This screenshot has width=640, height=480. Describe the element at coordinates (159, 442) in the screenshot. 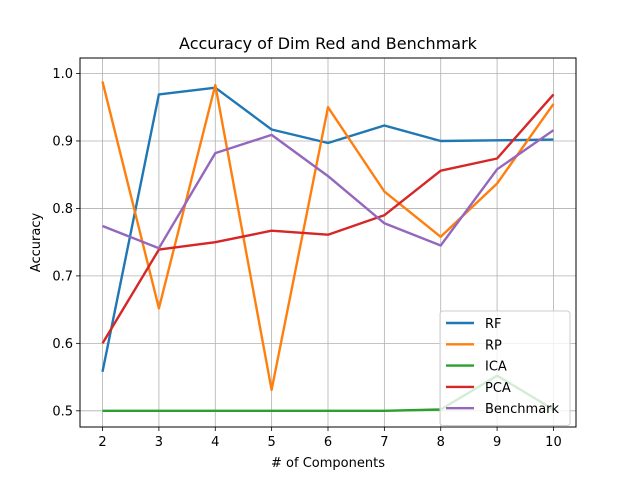

I see `x-tick-label: 3` at that location.